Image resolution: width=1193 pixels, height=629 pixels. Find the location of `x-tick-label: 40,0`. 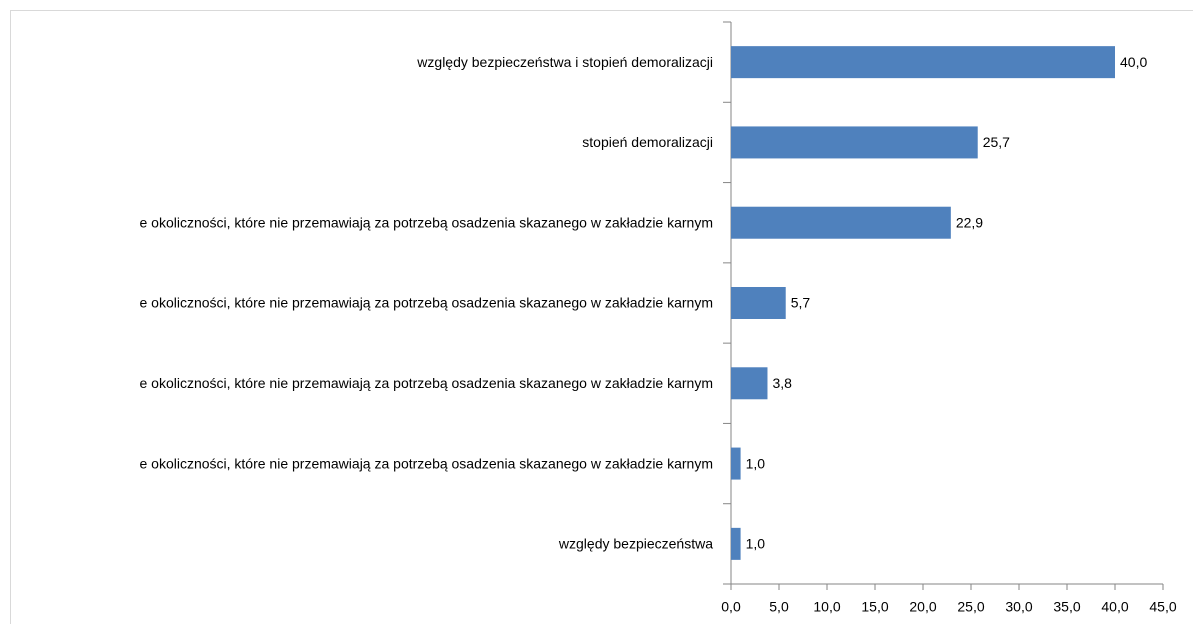

x-tick-label: 40,0 is located at coordinates (1114, 607).